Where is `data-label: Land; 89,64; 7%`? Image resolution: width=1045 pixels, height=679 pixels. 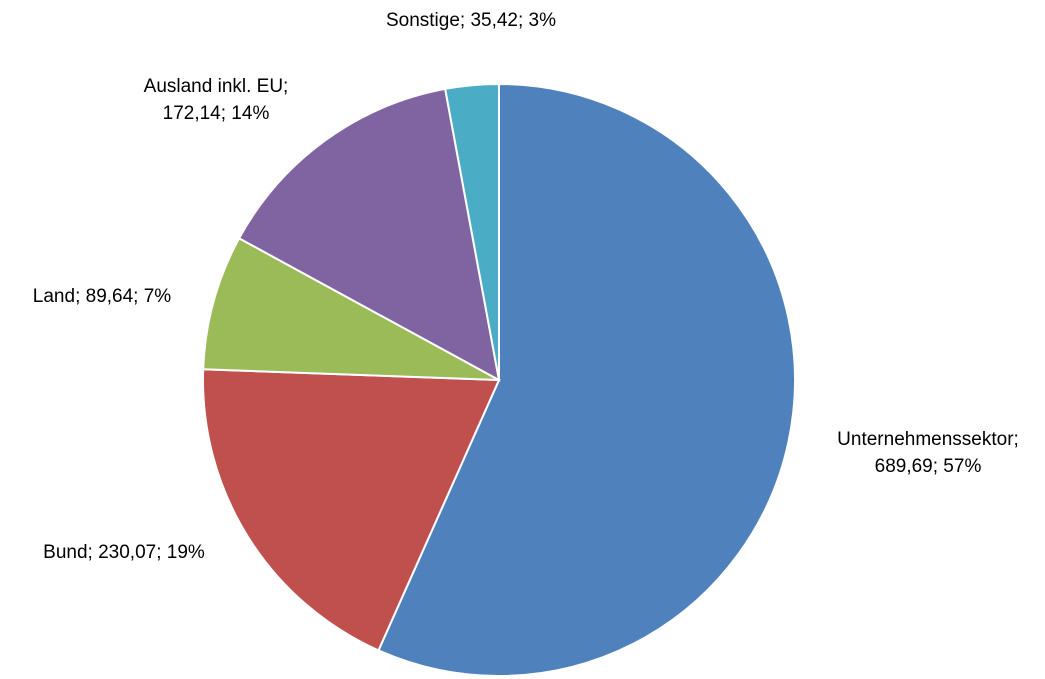
data-label: Land; 89,64; 7% is located at coordinates (102, 296).